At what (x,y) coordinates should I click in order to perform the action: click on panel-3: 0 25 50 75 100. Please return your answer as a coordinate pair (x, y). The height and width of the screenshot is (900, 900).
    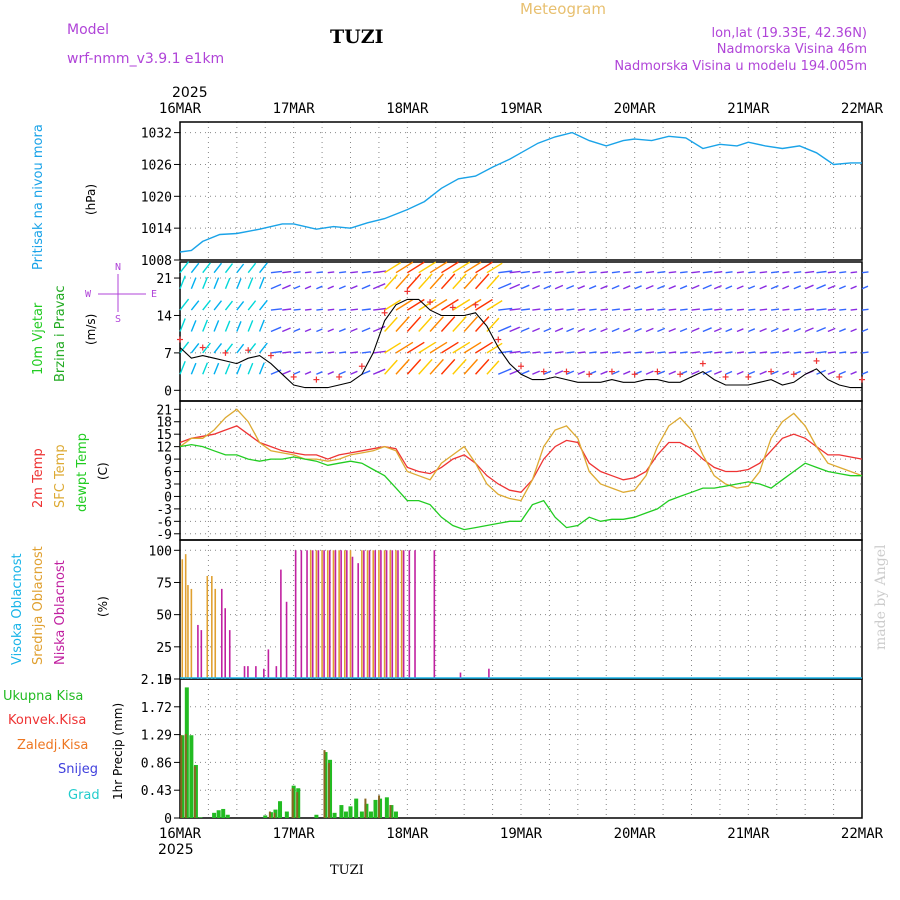
    Looking at the image, I should click on (506, 613).